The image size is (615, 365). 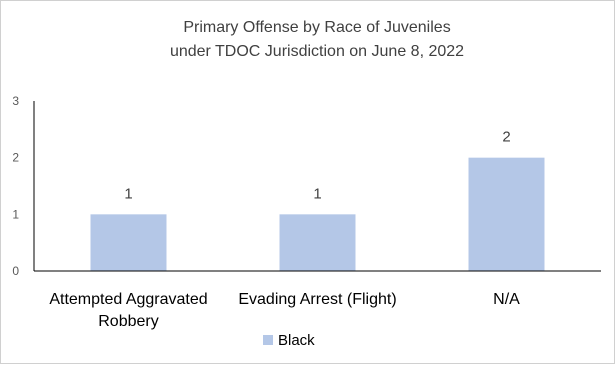 What do you see at coordinates (15, 101) in the screenshot?
I see `y-tick-label: 3` at bounding box center [15, 101].